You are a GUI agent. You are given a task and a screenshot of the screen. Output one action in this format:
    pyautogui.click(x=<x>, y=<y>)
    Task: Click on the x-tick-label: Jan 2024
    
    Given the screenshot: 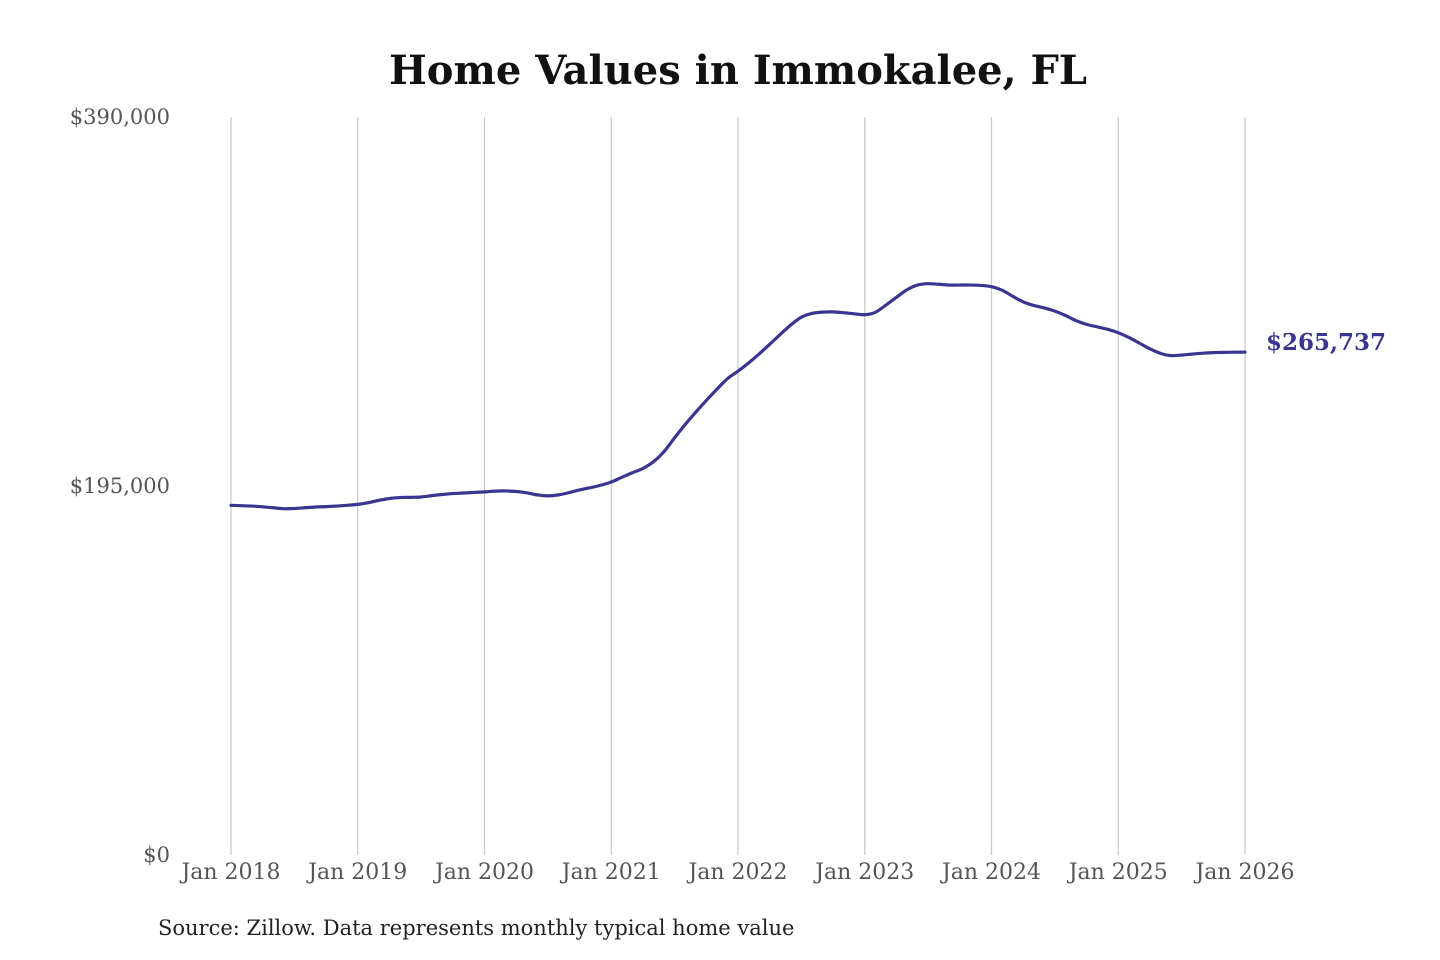 What is the action you would take?
    pyautogui.click(x=990, y=872)
    